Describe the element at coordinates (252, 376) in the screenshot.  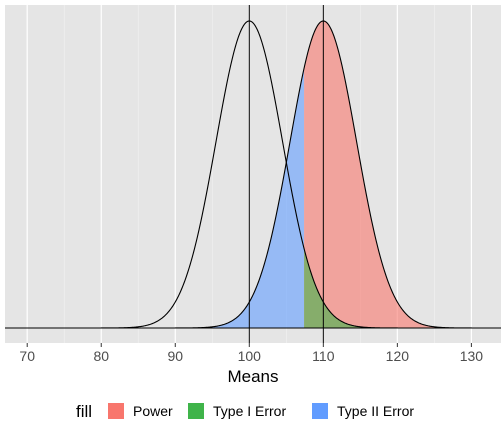
I see `x-axis-title: Means` at that location.